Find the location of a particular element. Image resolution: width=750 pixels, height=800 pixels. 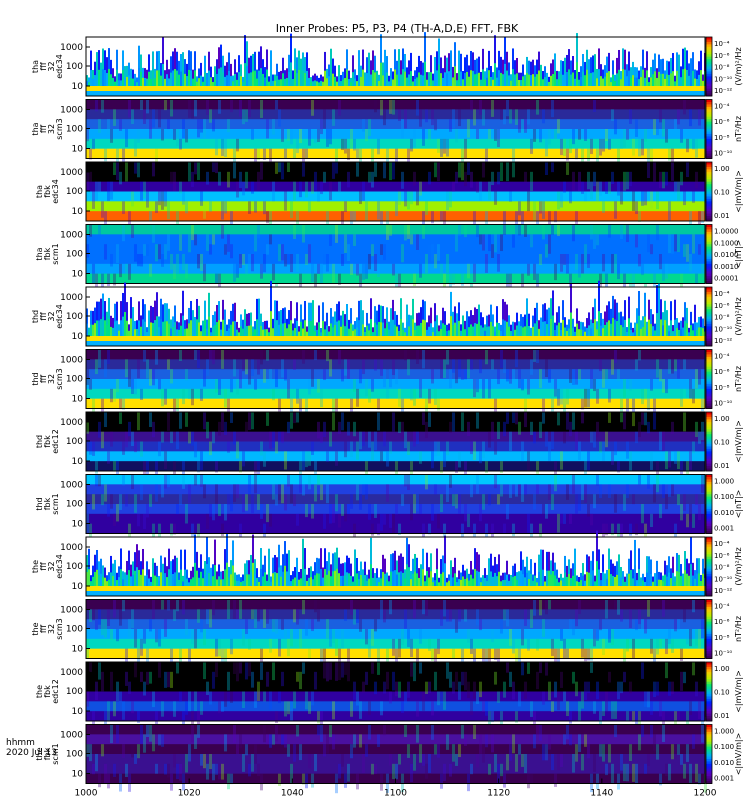

y-tick-label: 100 is located at coordinates (74, 692).